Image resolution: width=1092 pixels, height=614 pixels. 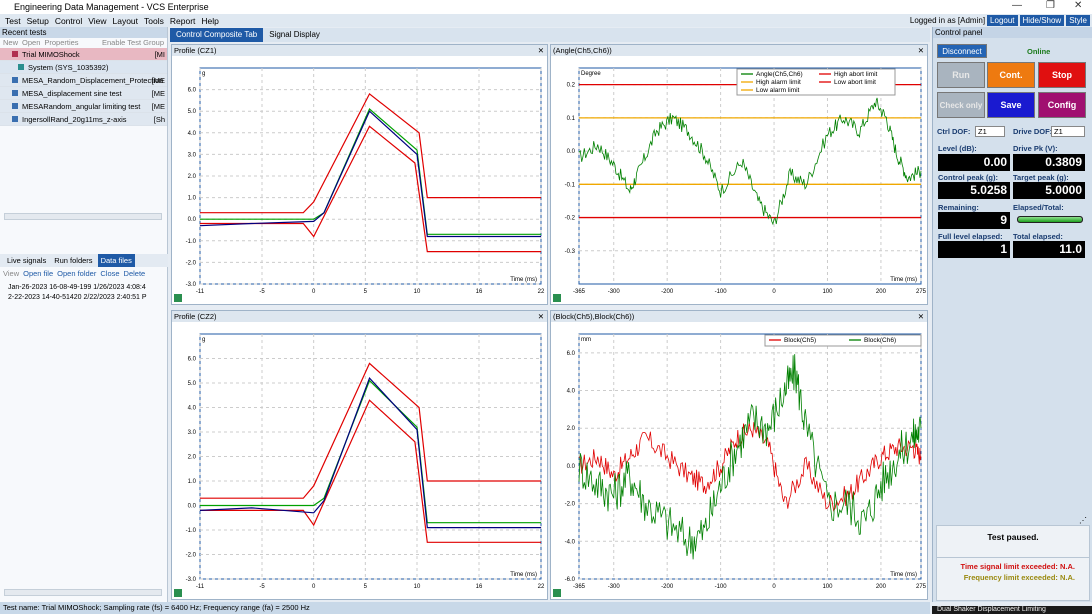 What do you see at coordinates (210, 20) in the screenshot?
I see `menu-help: Help` at bounding box center [210, 20].